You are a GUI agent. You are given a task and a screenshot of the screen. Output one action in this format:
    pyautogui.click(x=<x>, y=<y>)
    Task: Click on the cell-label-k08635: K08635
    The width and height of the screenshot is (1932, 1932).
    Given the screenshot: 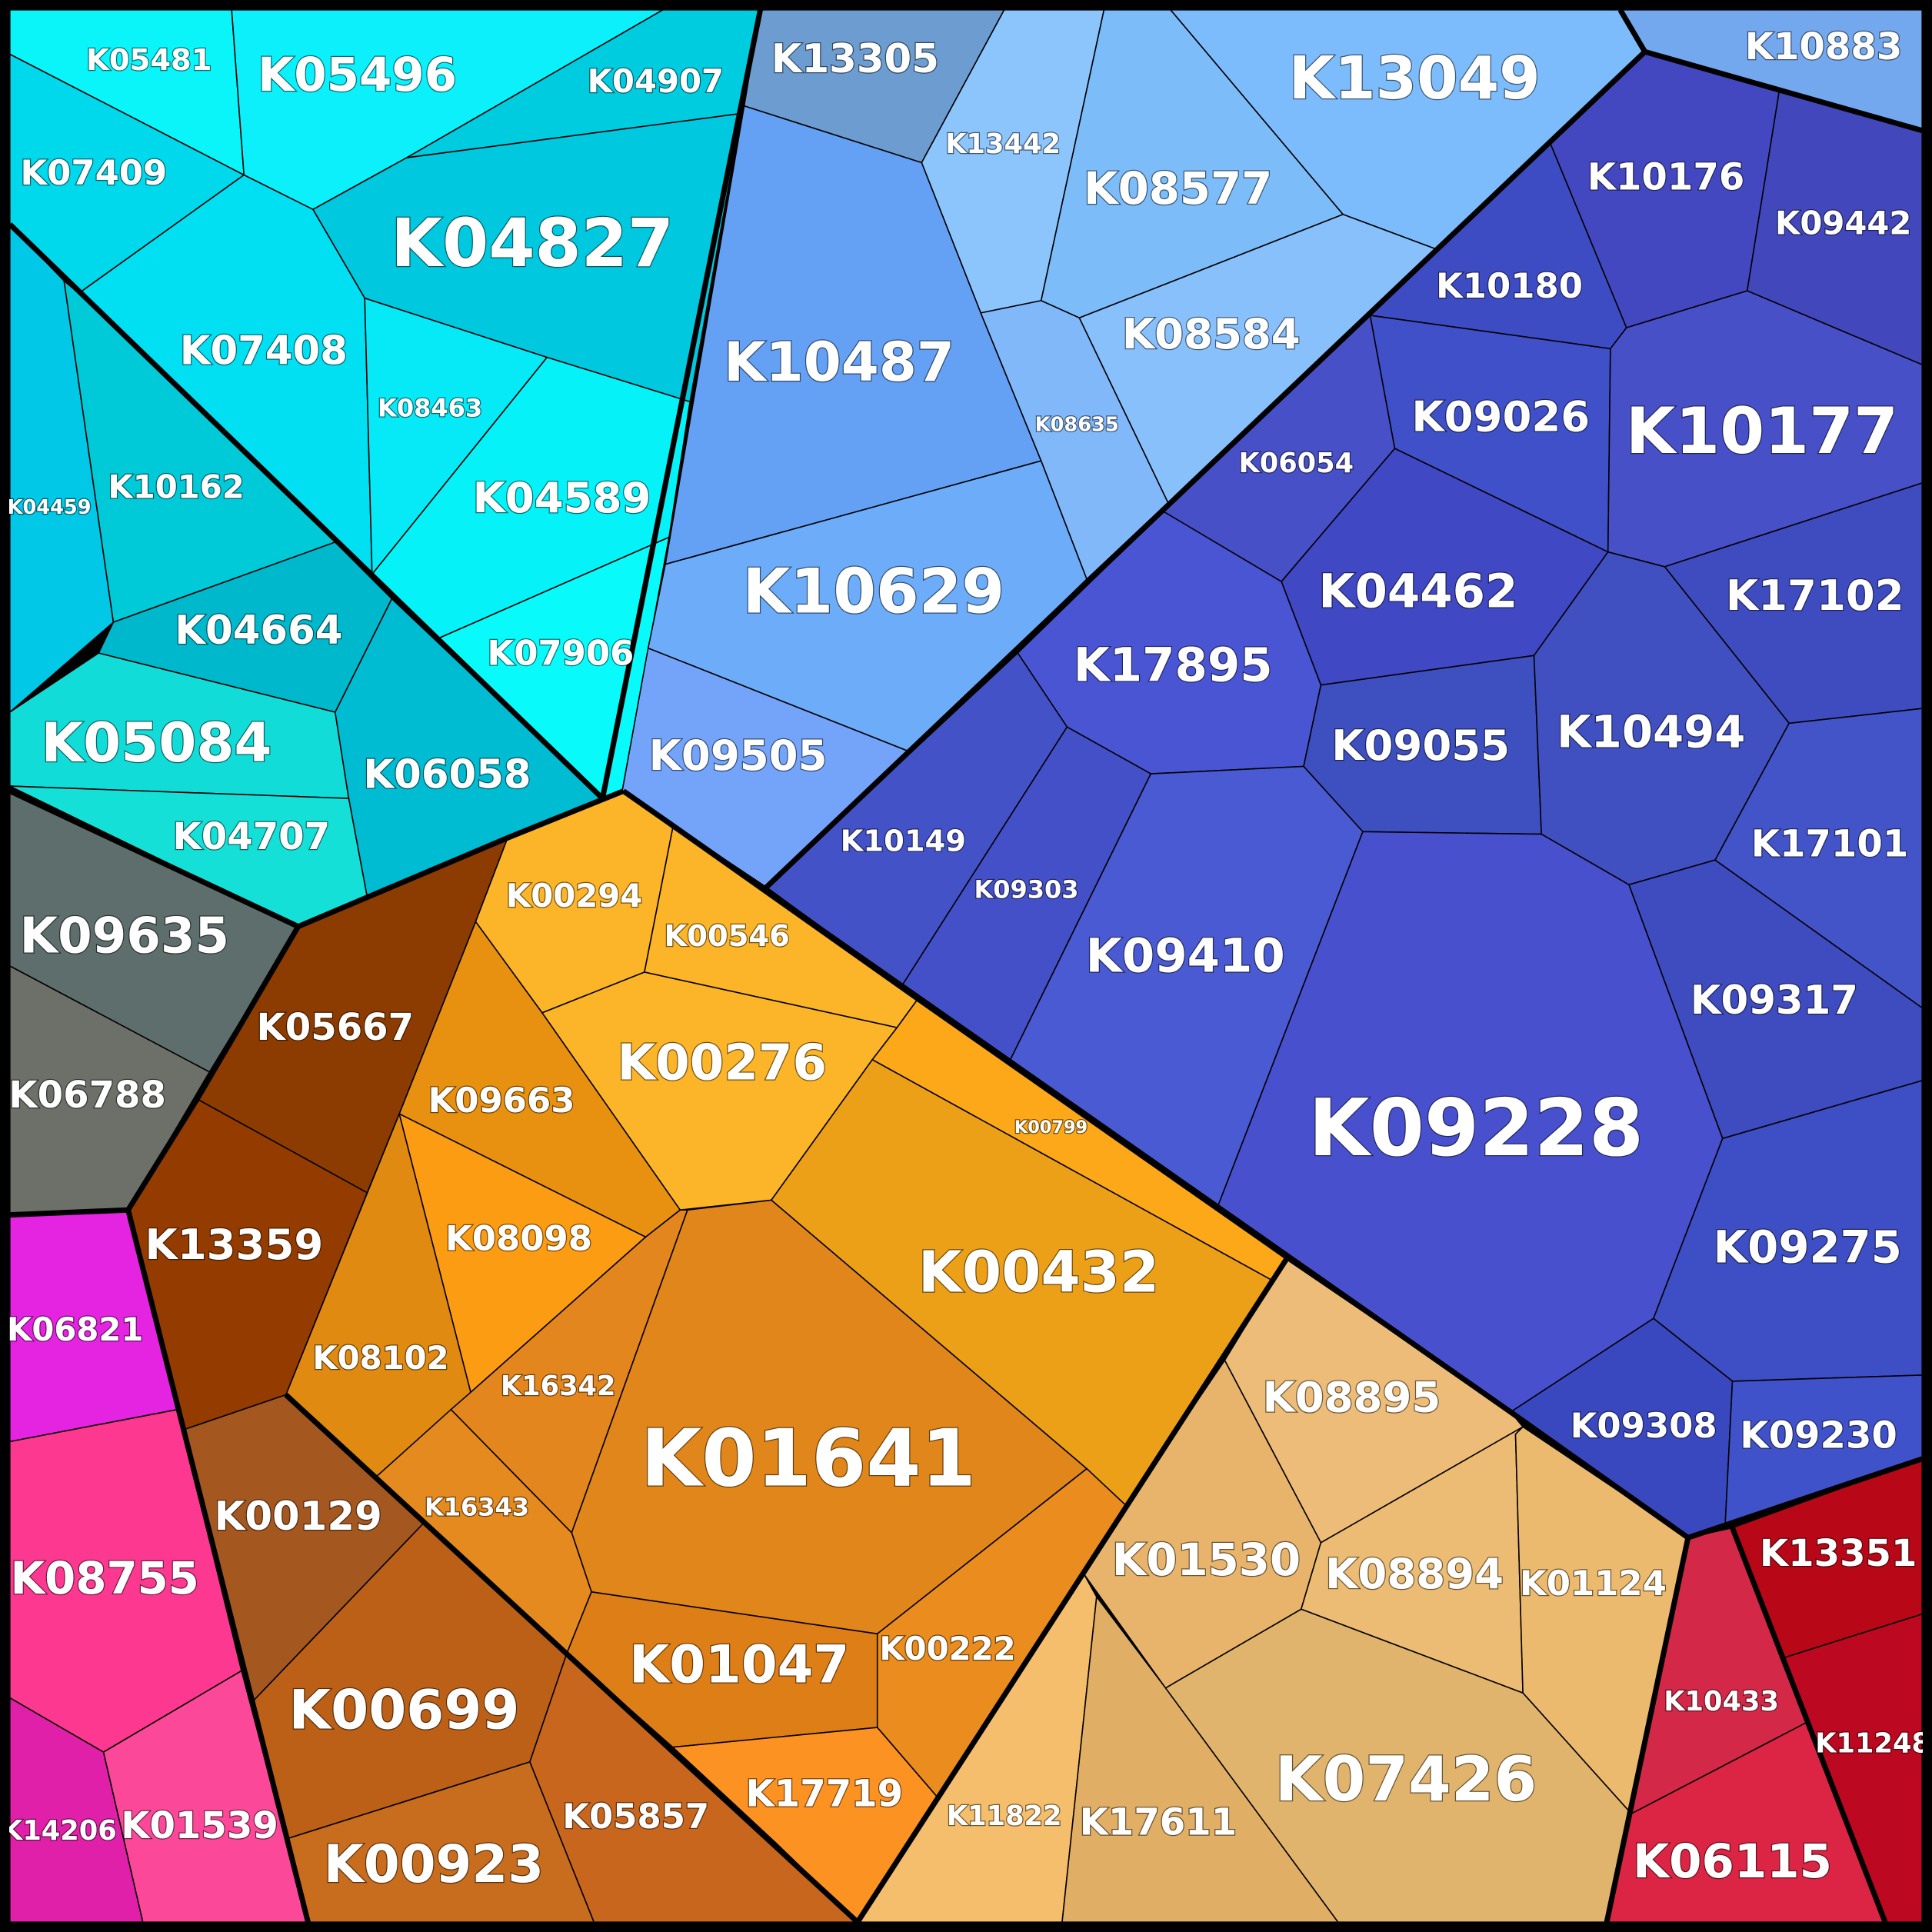 What is the action you would take?
    pyautogui.click(x=1077, y=425)
    